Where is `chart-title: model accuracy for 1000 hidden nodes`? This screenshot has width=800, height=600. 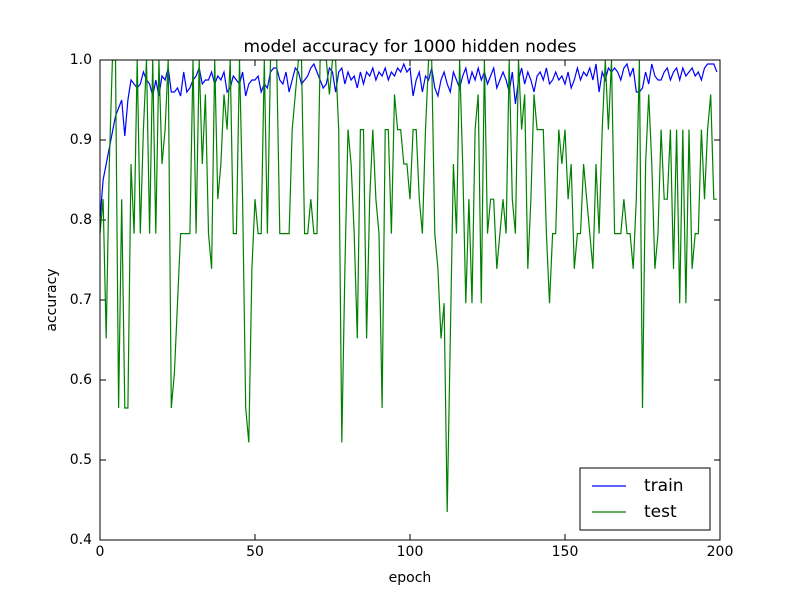 chart-title: model accuracy for 1000 hidden nodes is located at coordinates (410, 47).